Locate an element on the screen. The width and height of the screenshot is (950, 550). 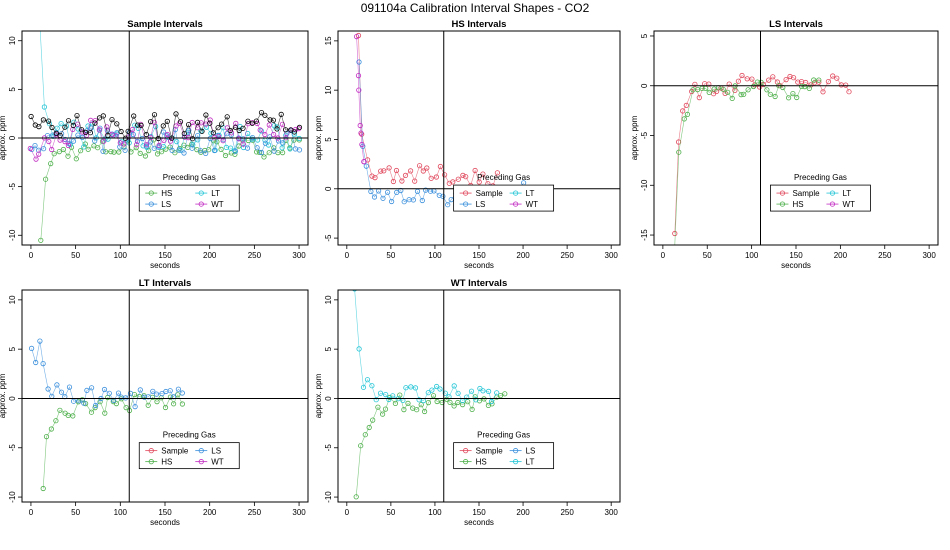
x-tick-label: 150 is located at coordinates (479, 255).